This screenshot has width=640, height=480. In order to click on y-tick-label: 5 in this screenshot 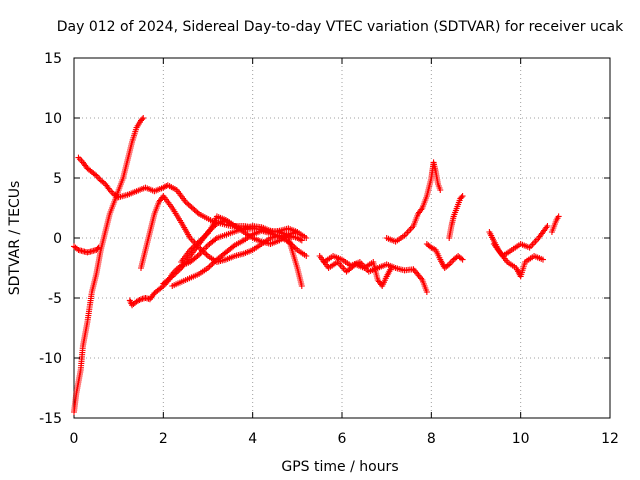, I will do `click(57, 179)`.